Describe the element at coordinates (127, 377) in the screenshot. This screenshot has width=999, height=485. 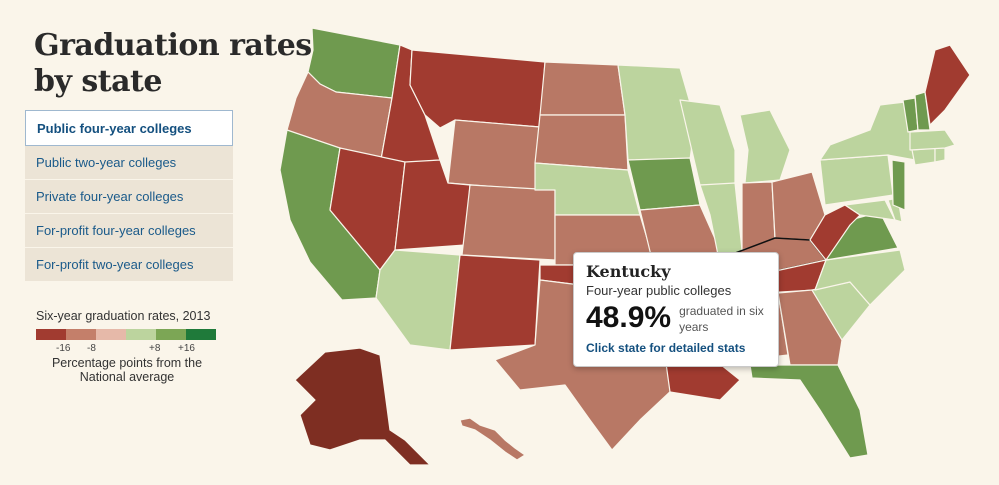
I see `legend-note-line-2: National average` at that location.